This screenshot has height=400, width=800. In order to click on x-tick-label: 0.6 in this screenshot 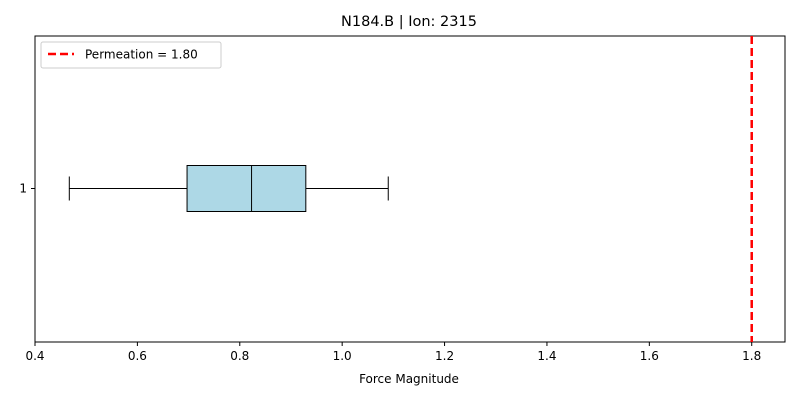, I will do `click(137, 356)`.